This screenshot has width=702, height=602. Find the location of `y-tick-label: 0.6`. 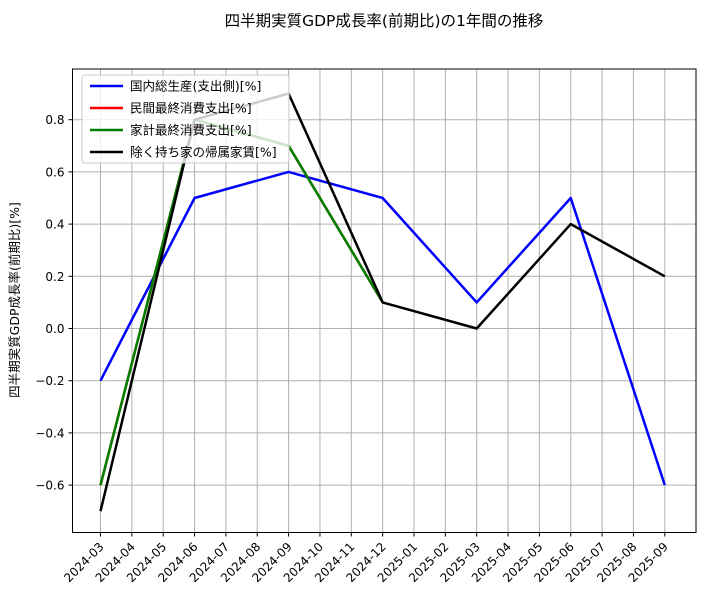

y-tick-label: 0.6 is located at coordinates (54, 172).